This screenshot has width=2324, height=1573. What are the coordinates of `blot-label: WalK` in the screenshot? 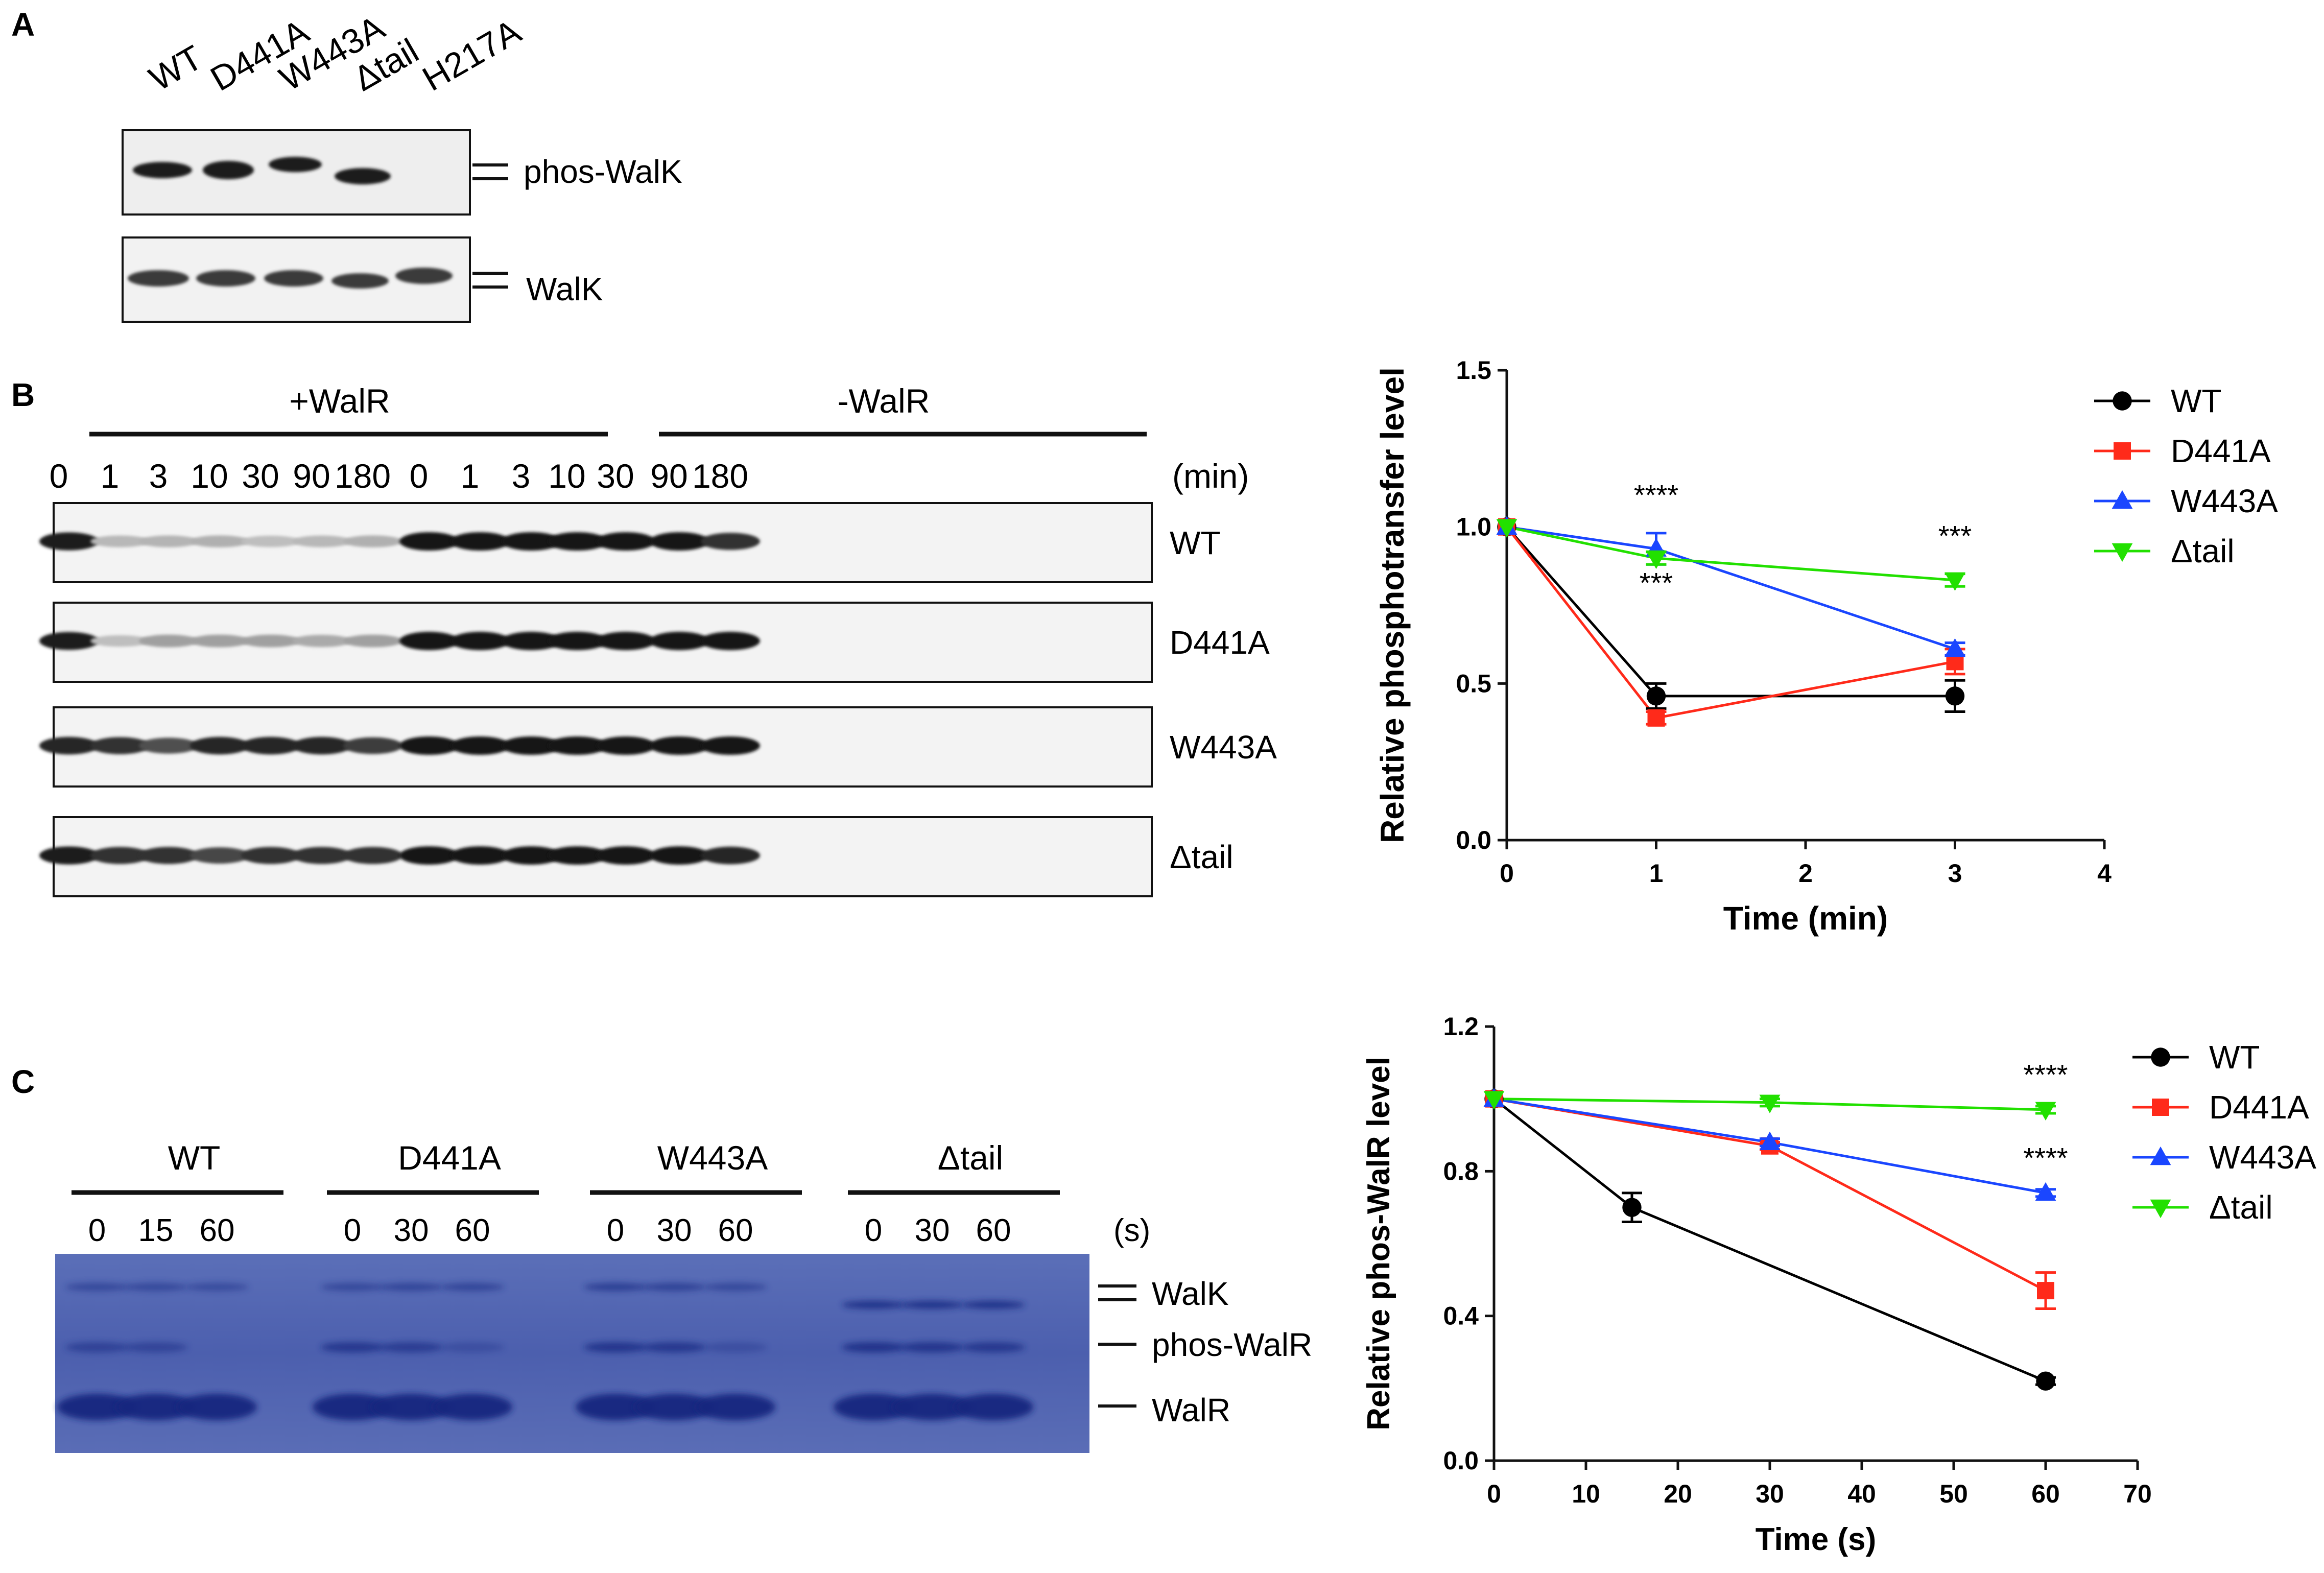 It's located at (564, 289).